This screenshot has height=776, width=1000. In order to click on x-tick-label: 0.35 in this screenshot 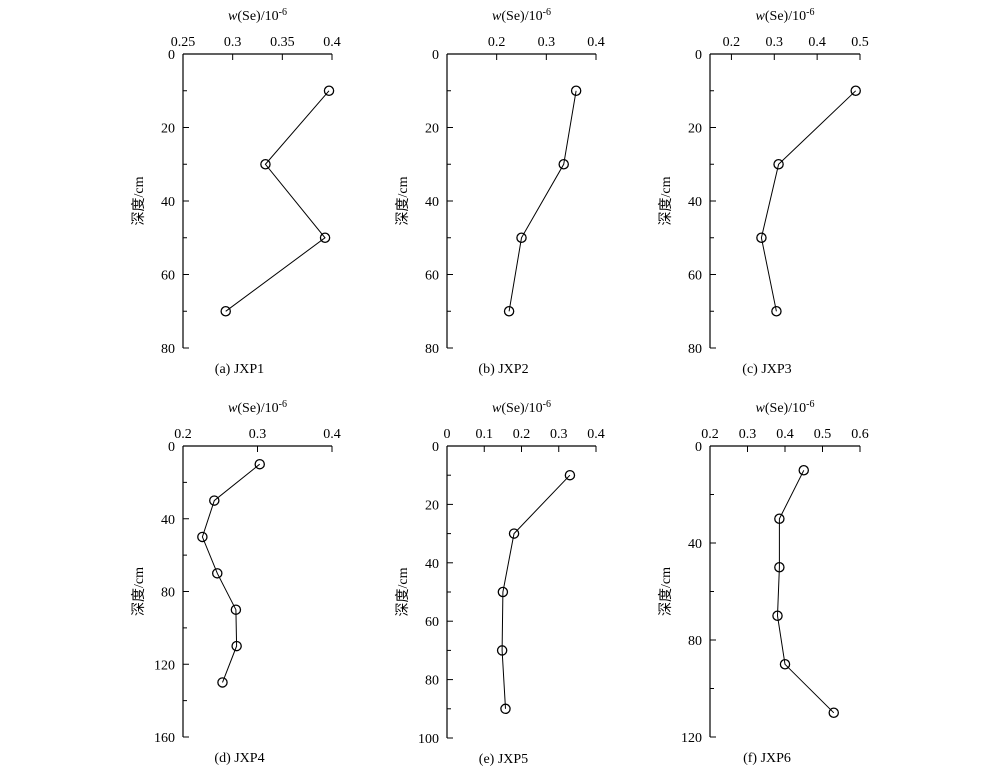, I will do `click(282, 42)`.